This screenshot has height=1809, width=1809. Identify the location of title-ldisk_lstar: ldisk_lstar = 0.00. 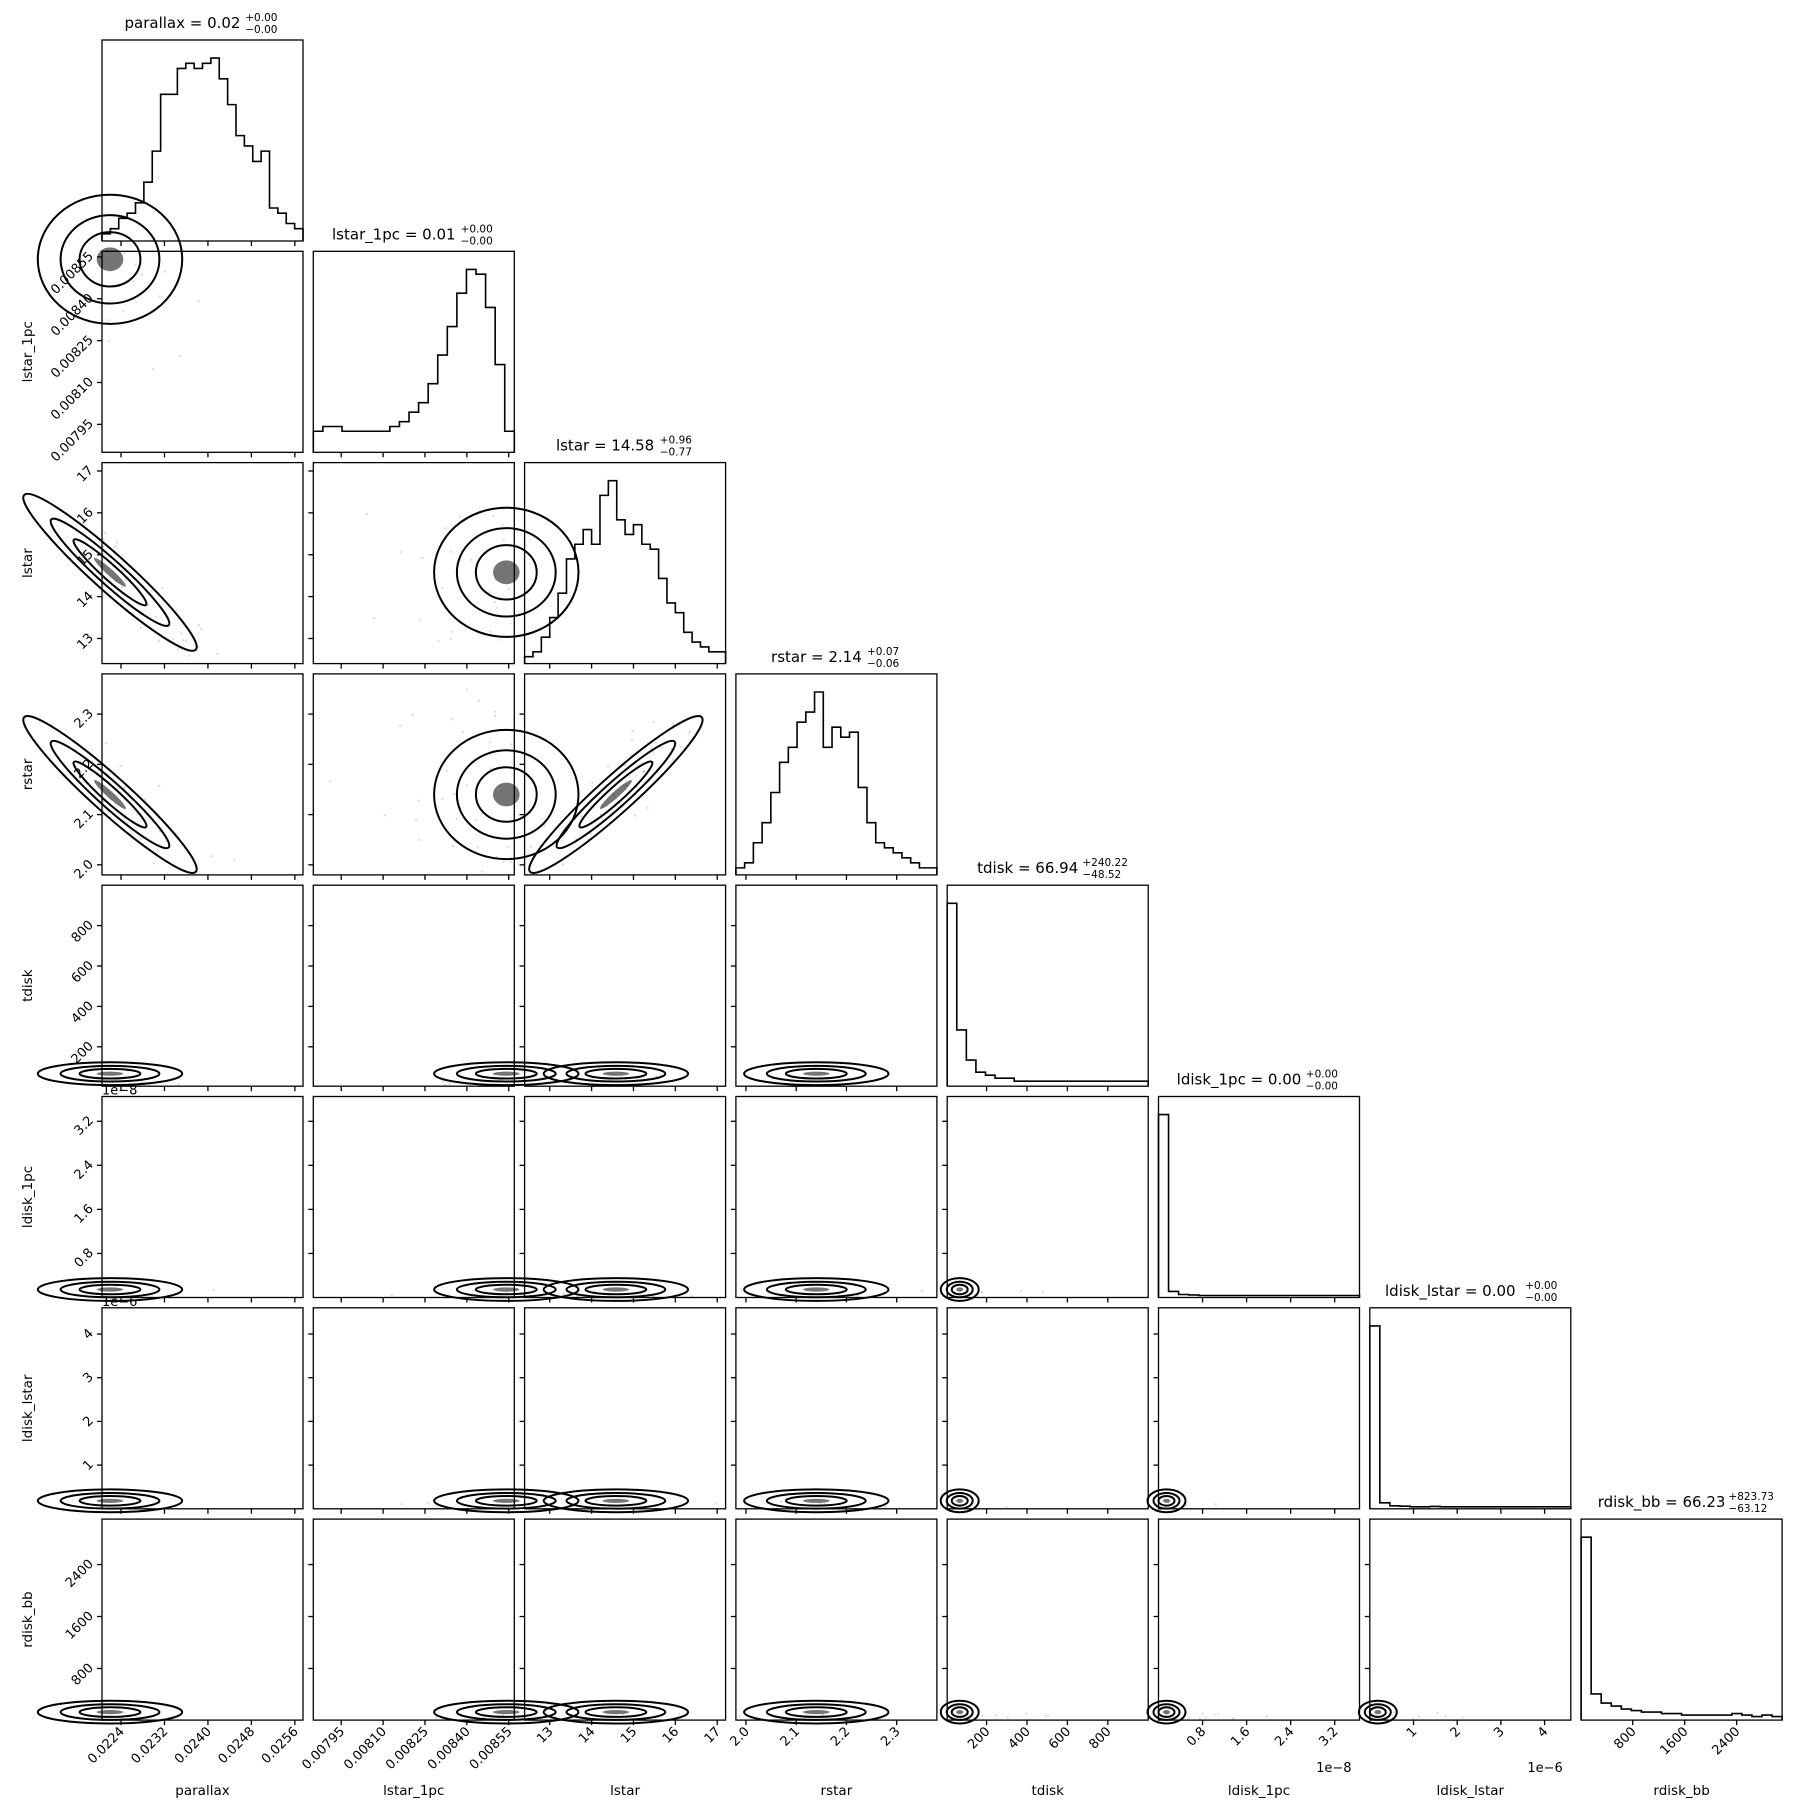
(1450, 1291).